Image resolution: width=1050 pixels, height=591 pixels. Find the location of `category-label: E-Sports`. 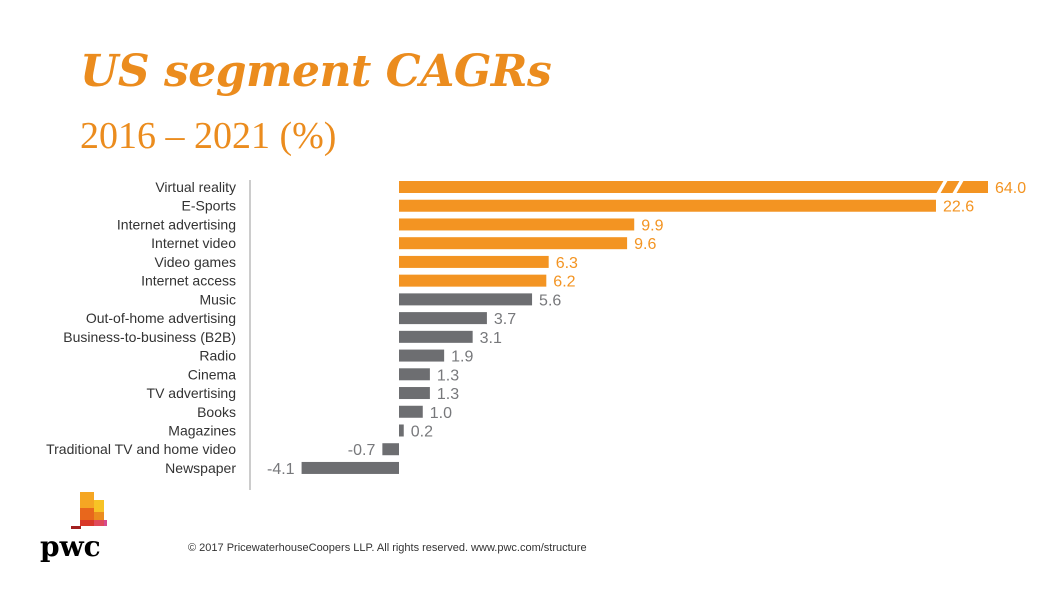

category-label: E-Sports is located at coordinates (209, 206).